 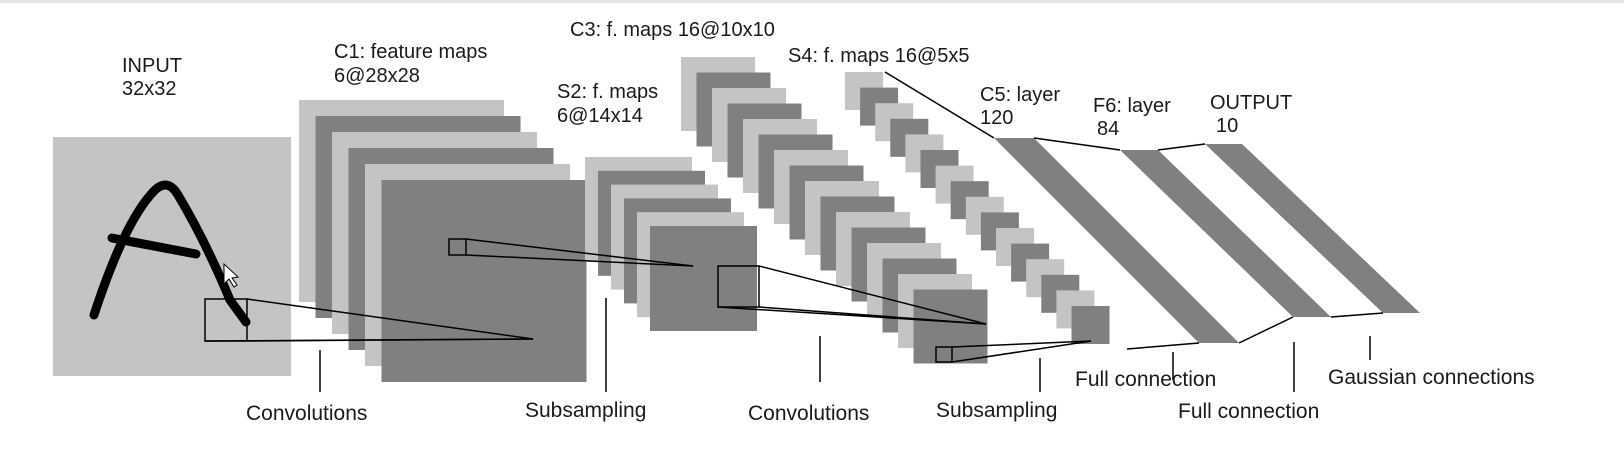 I want to click on input-layer, so click(x=172, y=256).